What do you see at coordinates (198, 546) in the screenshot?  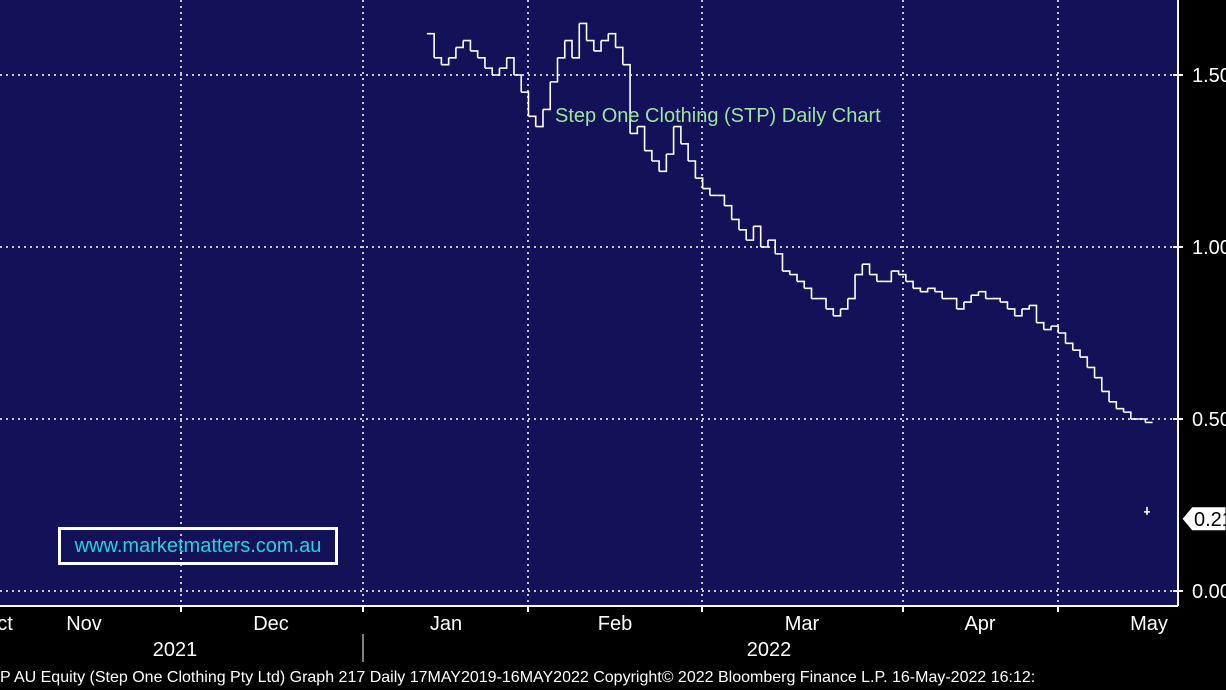 I see `watermark-link: www.marketmatters.com.au` at bounding box center [198, 546].